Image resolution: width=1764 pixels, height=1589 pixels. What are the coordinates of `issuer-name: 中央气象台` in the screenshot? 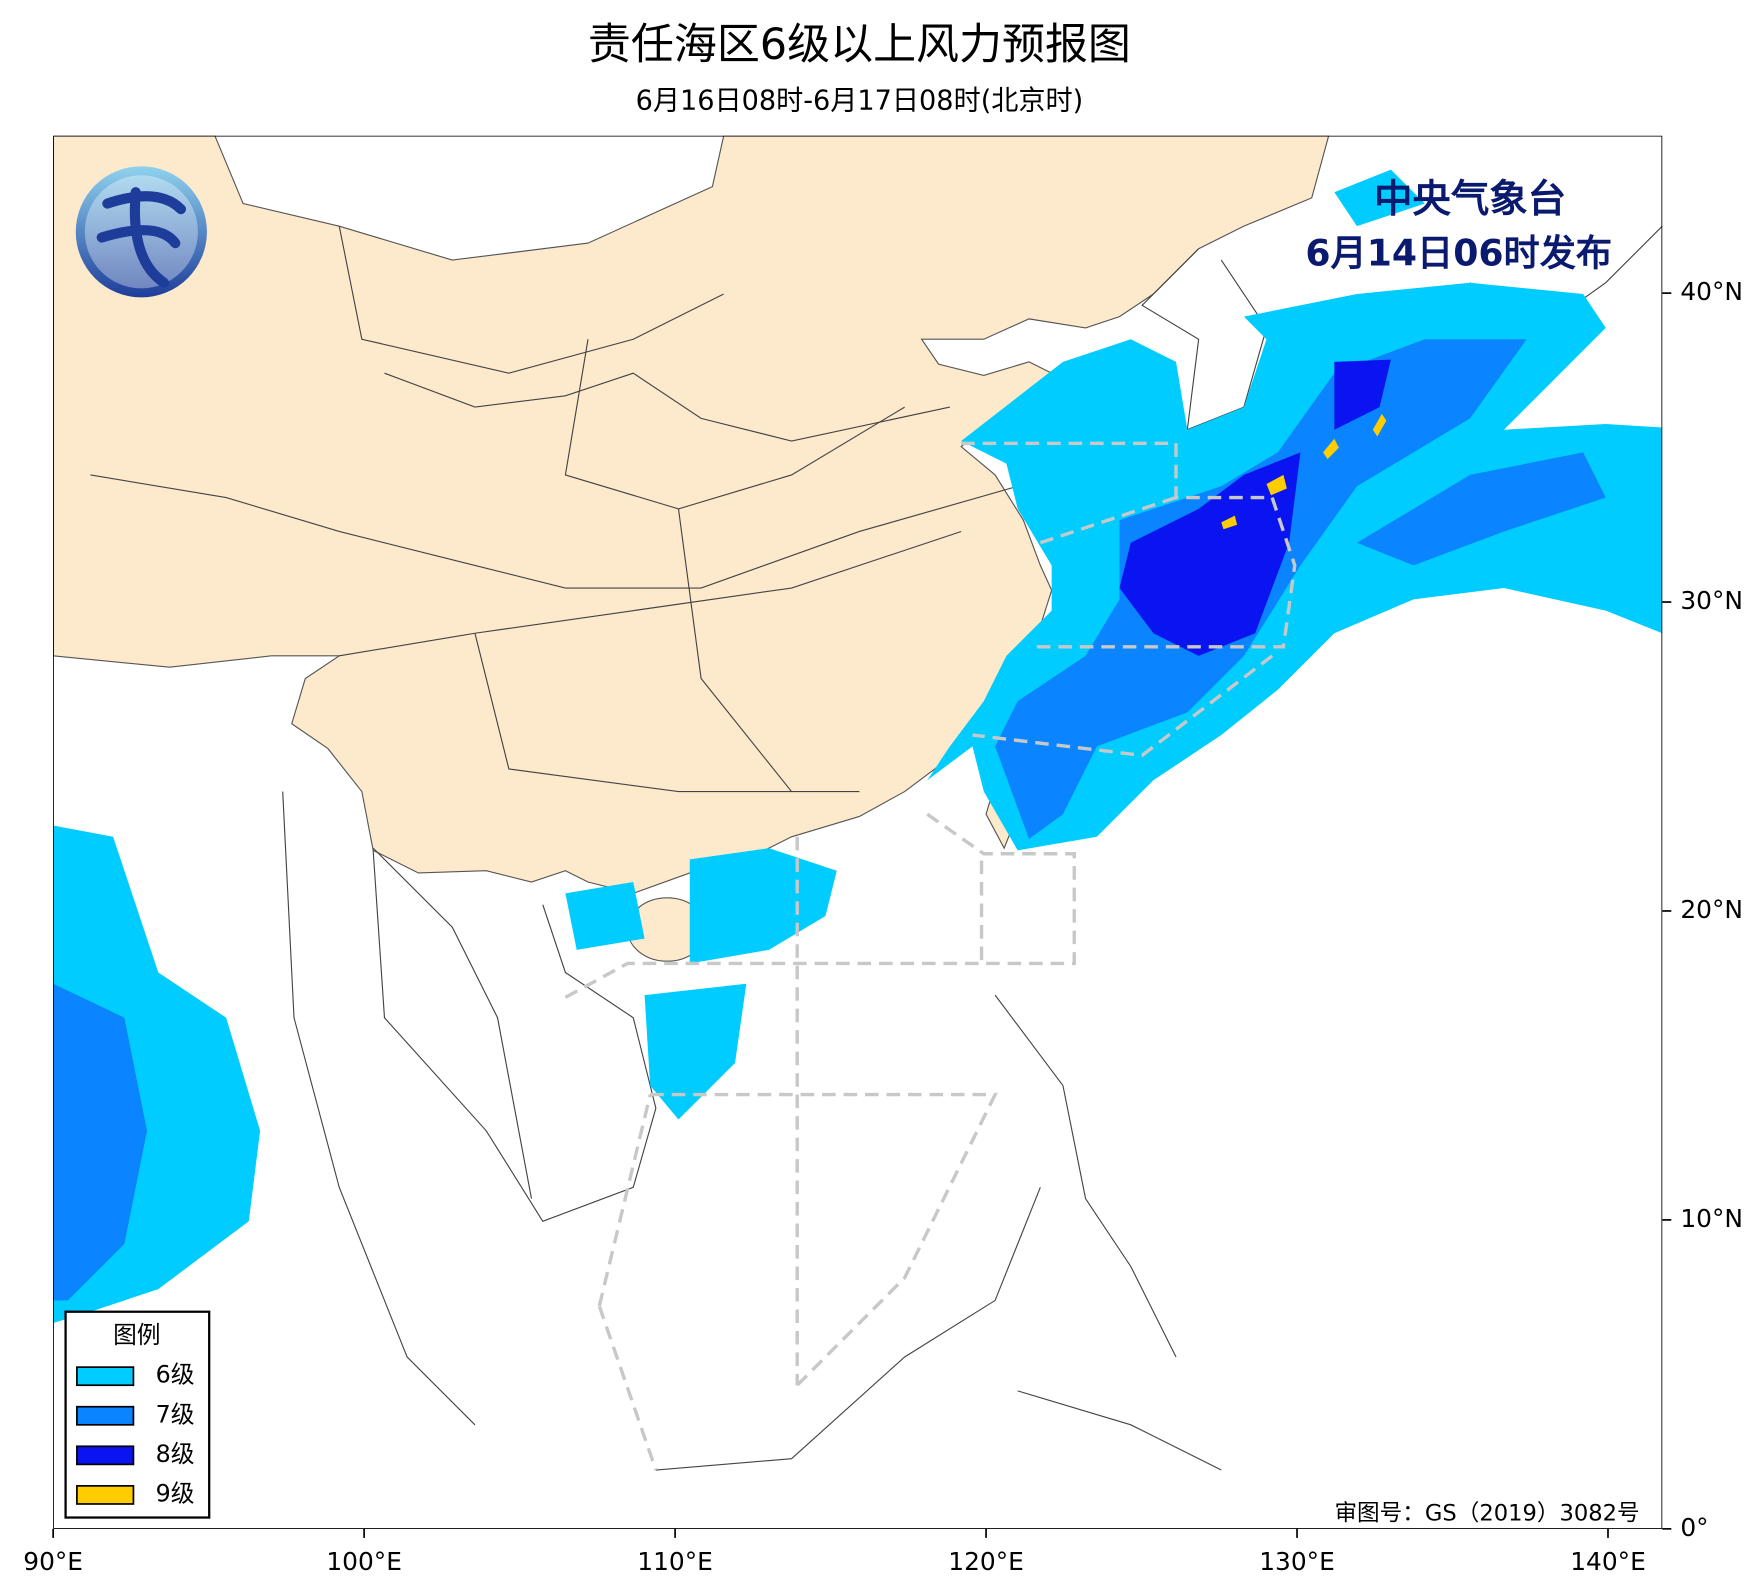 It's located at (1470, 199).